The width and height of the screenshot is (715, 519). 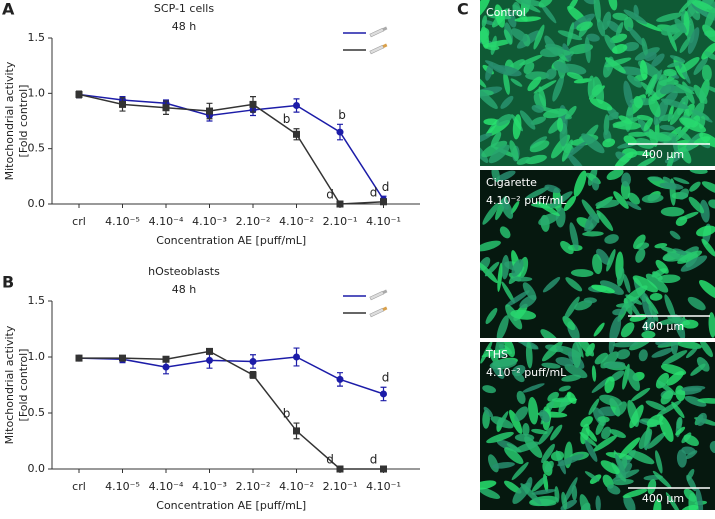 I want to click on x-tick-label: 4.10⁻³, so click(x=209, y=221).